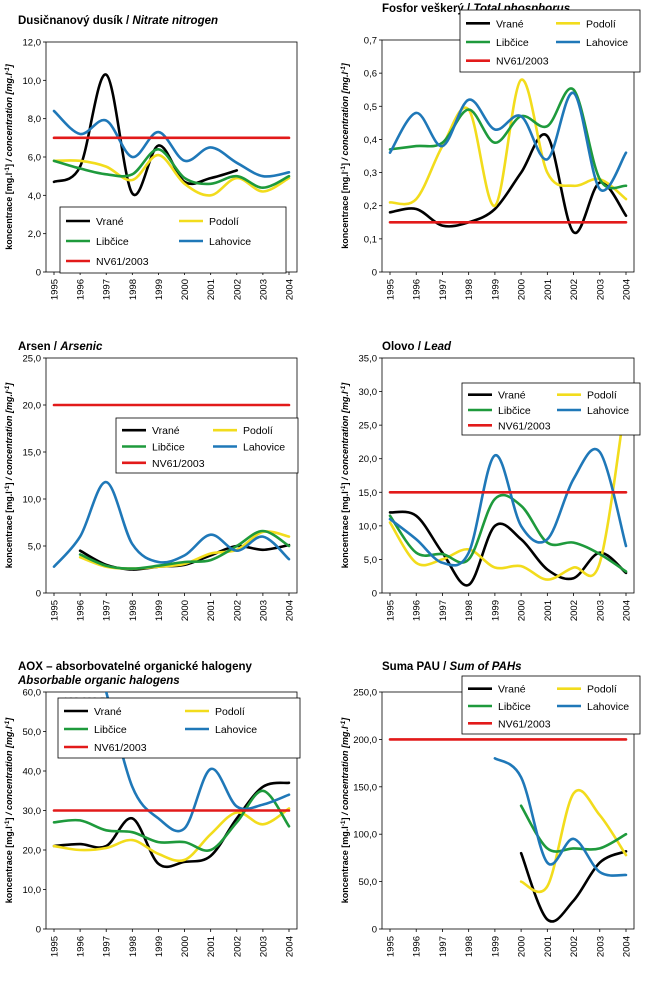 This screenshot has width=657, height=992. Describe the element at coordinates (370, 41) in the screenshot. I see `y-tick-label: 0,7` at that location.